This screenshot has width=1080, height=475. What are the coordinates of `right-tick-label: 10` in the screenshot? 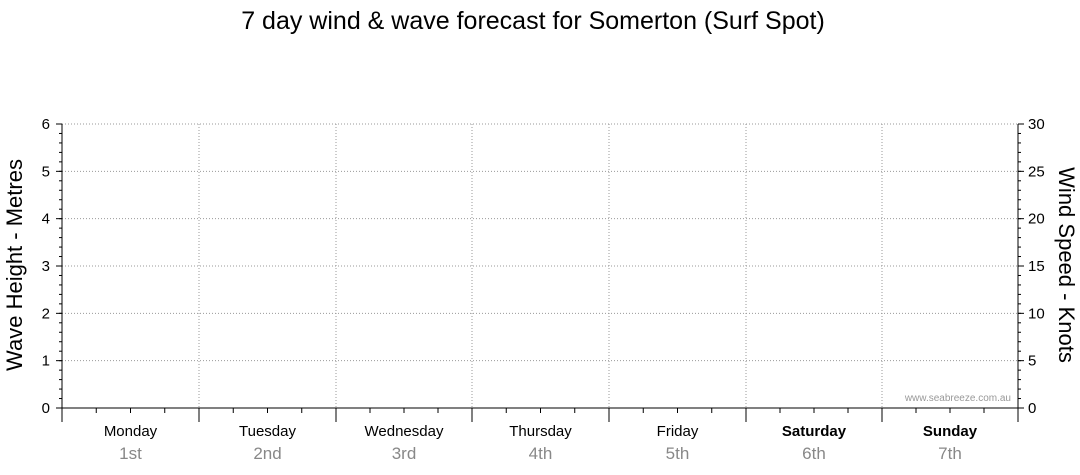 It's located at (1036, 313).